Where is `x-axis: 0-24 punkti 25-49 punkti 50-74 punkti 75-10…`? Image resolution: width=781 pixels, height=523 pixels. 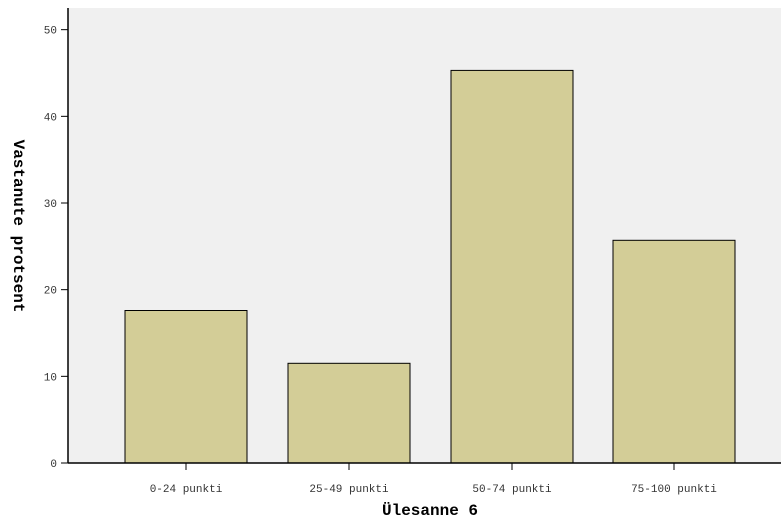
x-axis: 0-24 punkti 25-49 punkti 50-74 punkti 75-10… is located at coordinates (424, 479).